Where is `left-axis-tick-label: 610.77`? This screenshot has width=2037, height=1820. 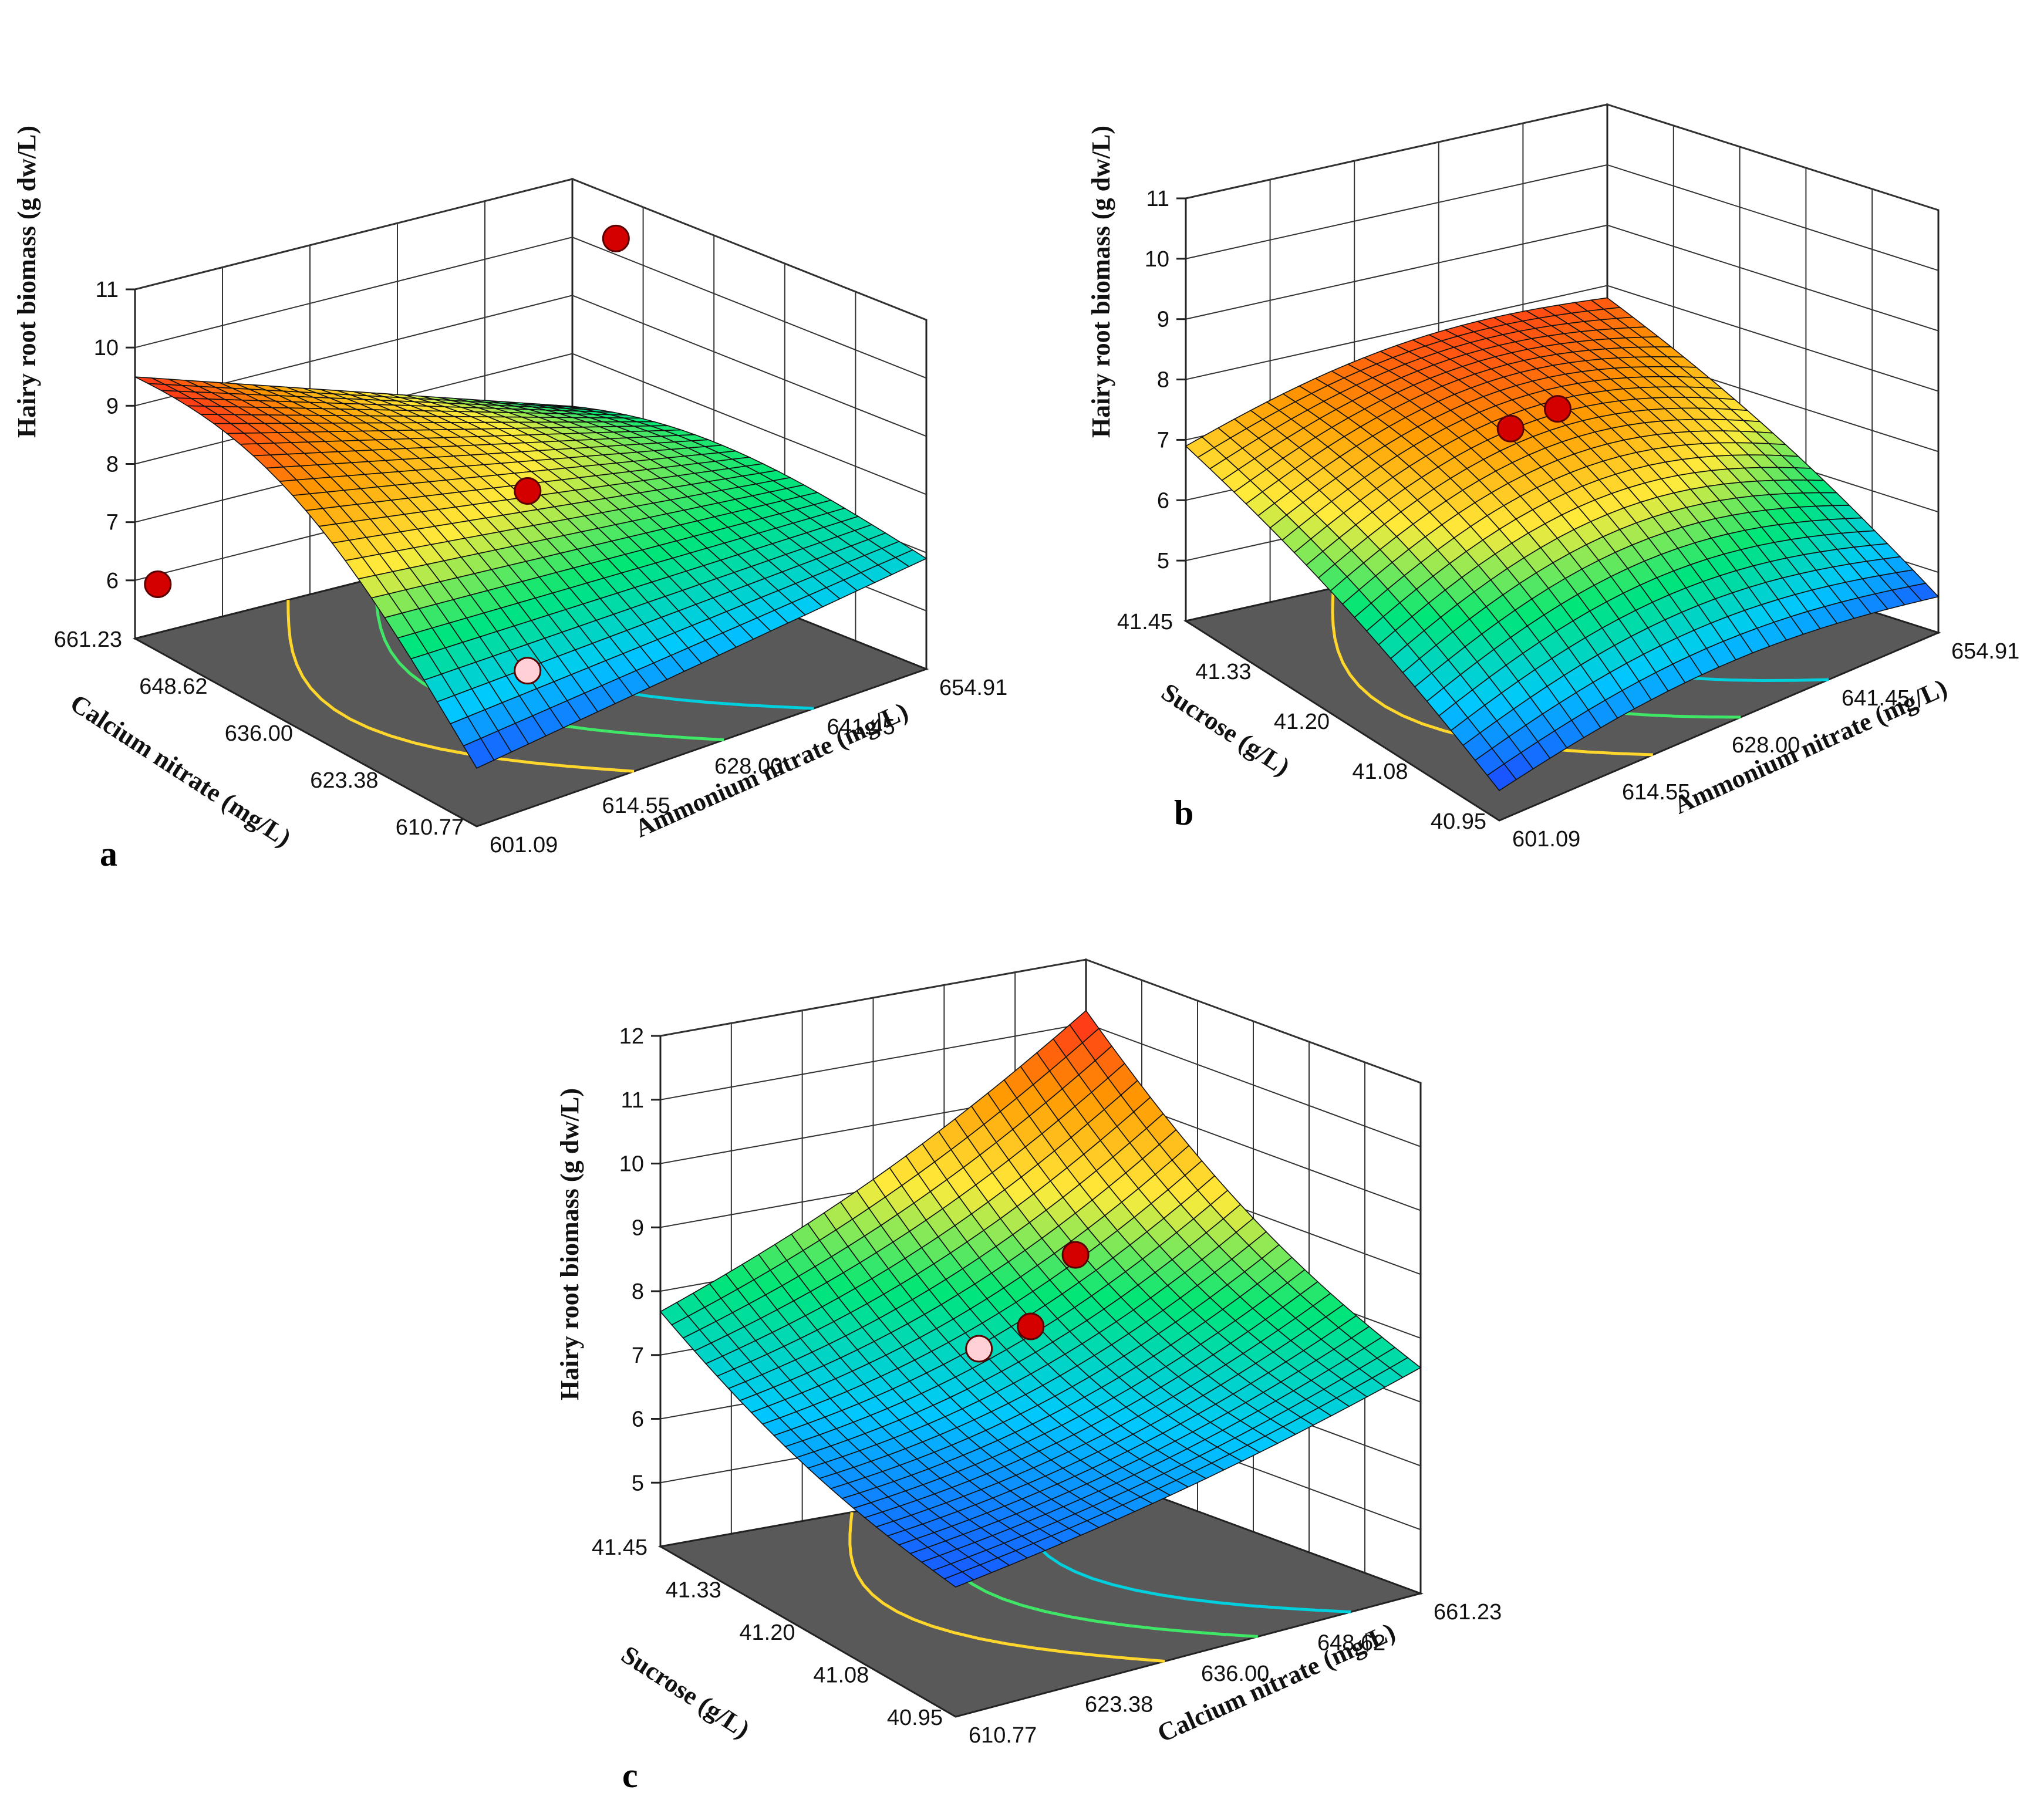
left-axis-tick-label: 610.77 is located at coordinates (430, 827).